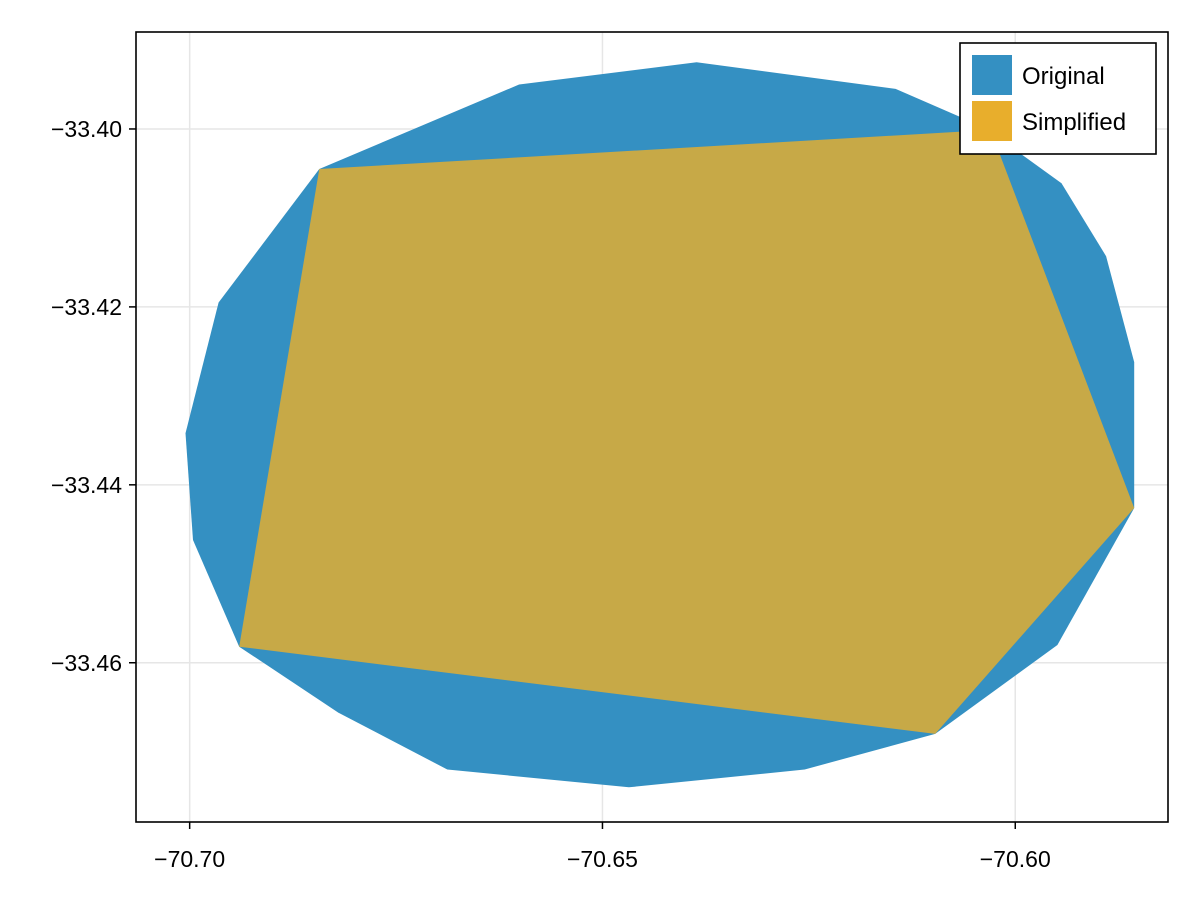 The image size is (1200, 900). Describe the element at coordinates (189, 859) in the screenshot. I see `x-tick-label: −70.70` at that location.